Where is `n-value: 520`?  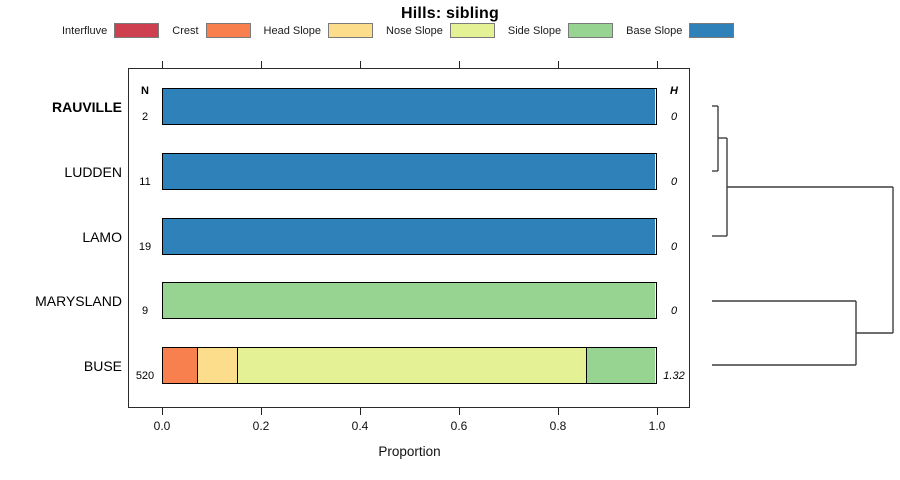 n-value: 520 is located at coordinates (145, 376).